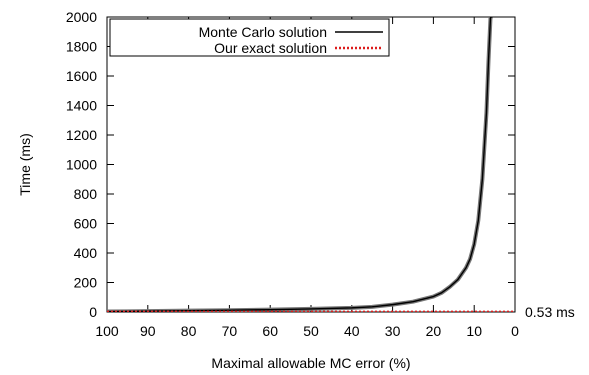  Describe the element at coordinates (81, 106) in the screenshot. I see `y-tick-label: 1400` at that location.